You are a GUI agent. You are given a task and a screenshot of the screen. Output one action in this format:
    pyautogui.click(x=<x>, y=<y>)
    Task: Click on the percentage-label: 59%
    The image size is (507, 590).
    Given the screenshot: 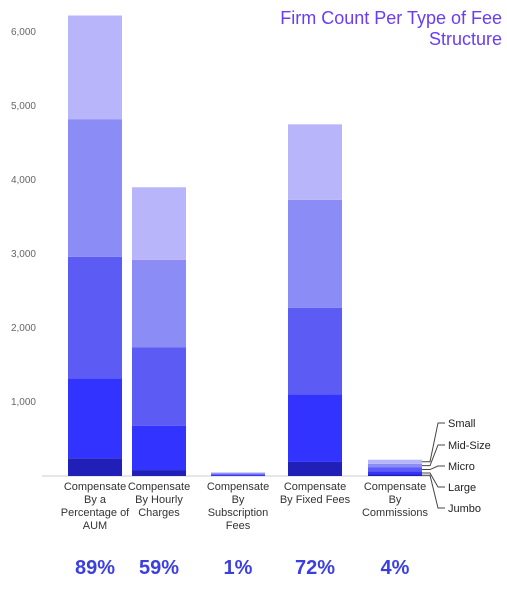 What is the action you would take?
    pyautogui.click(x=159, y=568)
    